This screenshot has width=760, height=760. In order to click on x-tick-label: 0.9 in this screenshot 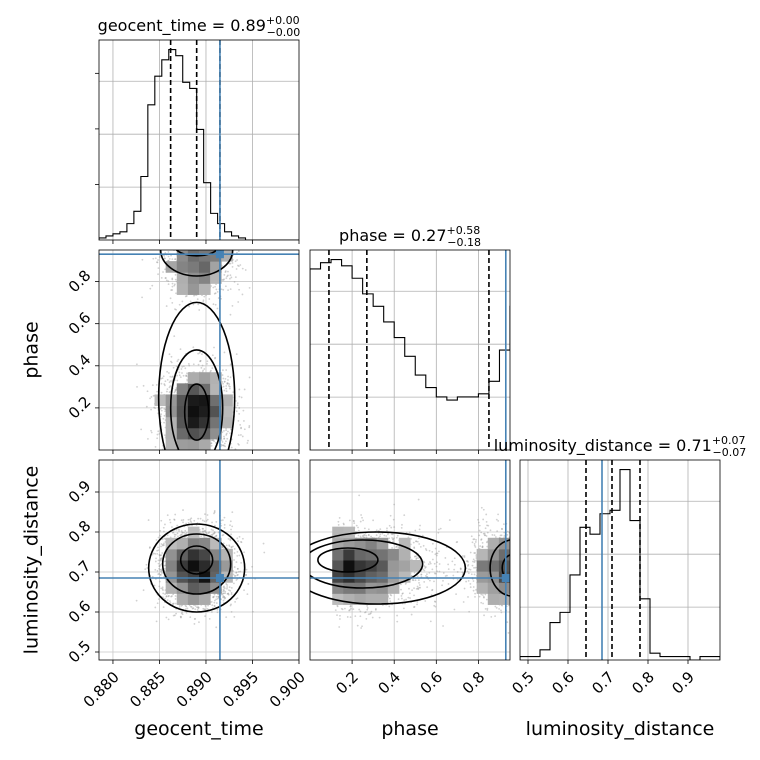, I will do `click(683, 683)`.